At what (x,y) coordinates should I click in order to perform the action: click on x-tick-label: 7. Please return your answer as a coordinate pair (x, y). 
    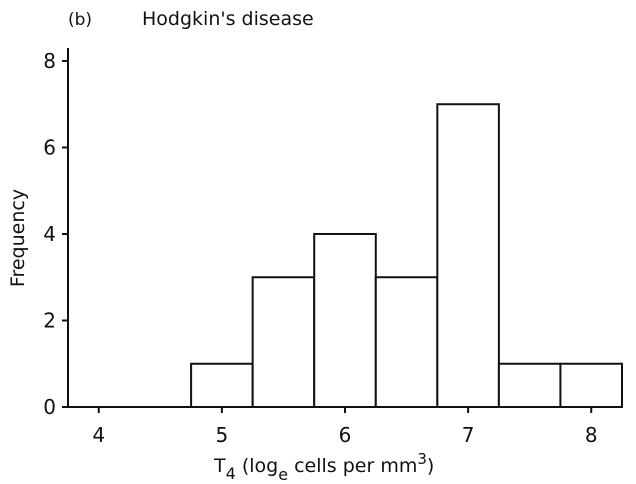
    Looking at the image, I should click on (468, 435).